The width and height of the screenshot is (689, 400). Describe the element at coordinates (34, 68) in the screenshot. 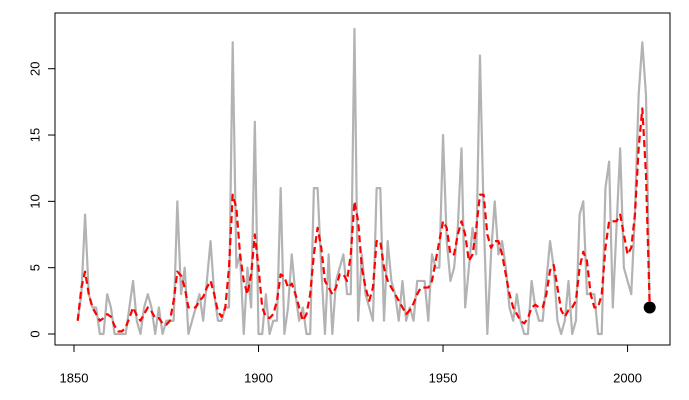

I see `y-tick-label: 20` at that location.